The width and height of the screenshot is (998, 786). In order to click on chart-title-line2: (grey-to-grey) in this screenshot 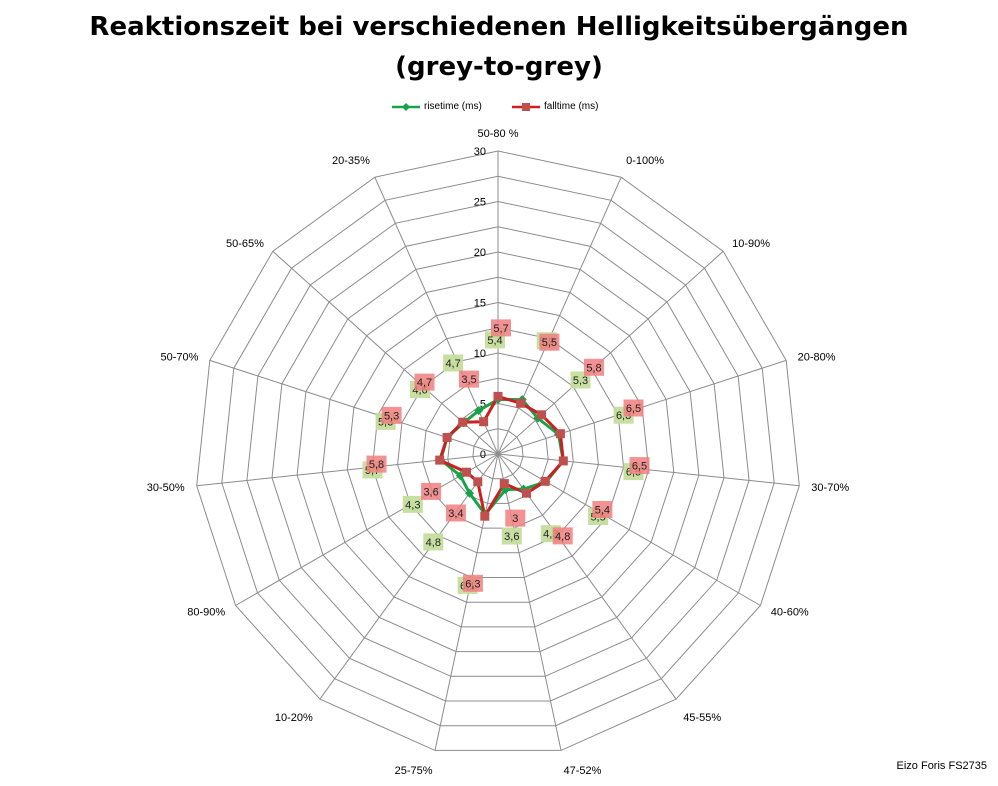, I will do `click(499, 67)`.